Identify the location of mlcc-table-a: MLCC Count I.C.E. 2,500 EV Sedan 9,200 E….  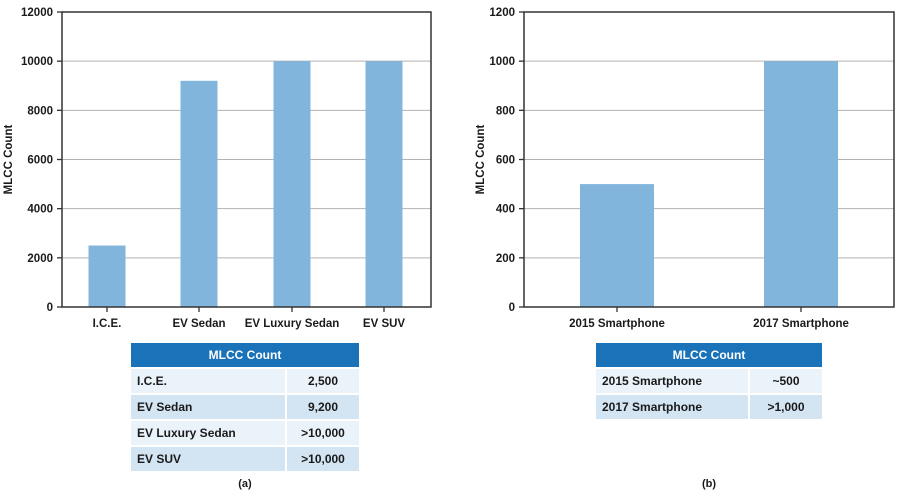
(245, 407).